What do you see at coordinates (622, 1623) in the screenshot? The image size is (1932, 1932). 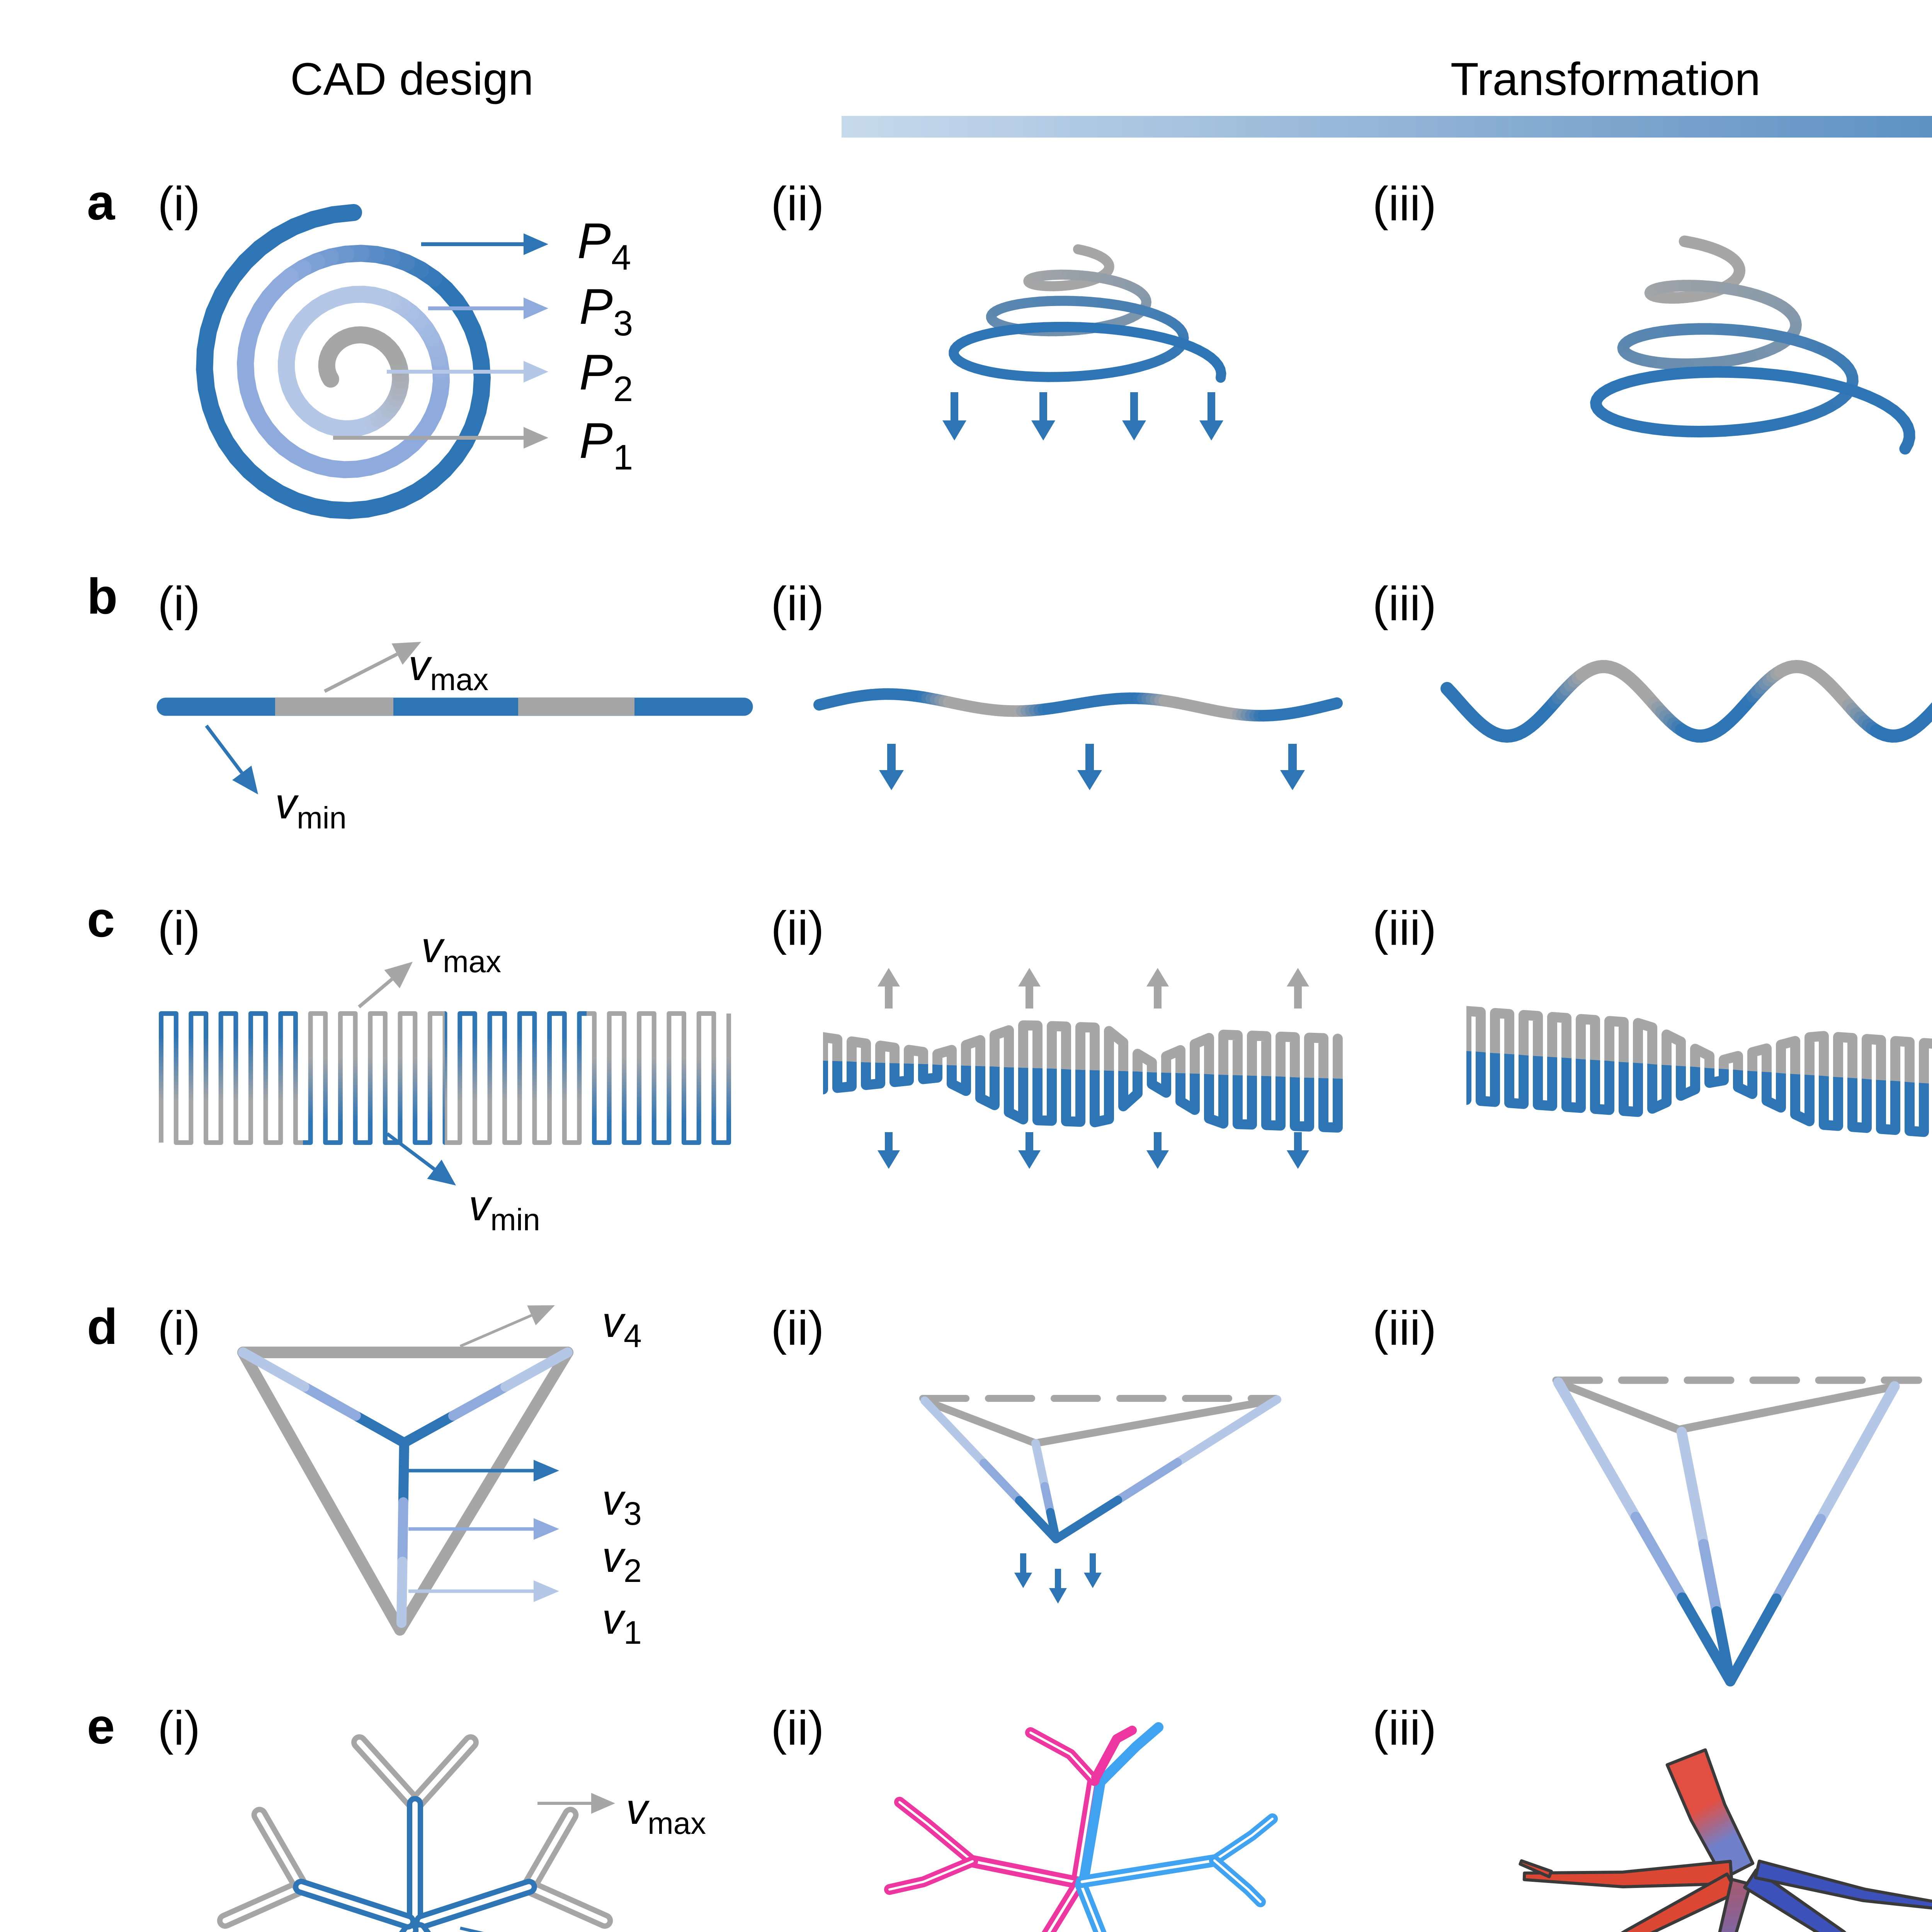 I see `svg-text: v1` at bounding box center [622, 1623].